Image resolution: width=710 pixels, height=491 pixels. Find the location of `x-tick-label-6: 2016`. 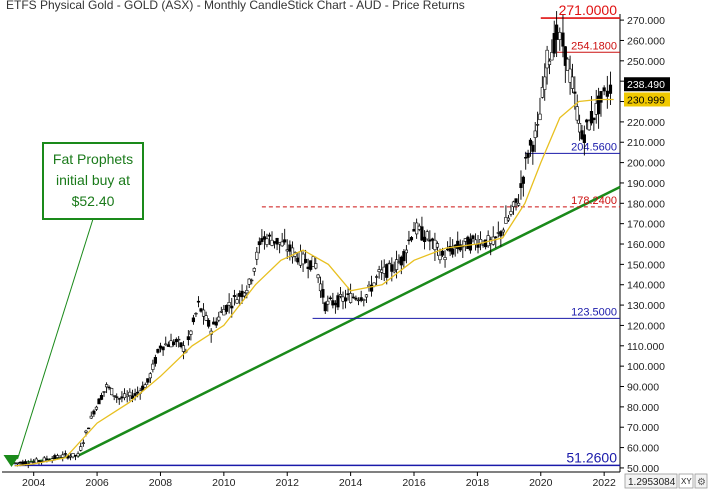

x-tick-label-6: 2016 is located at coordinates (414, 483).